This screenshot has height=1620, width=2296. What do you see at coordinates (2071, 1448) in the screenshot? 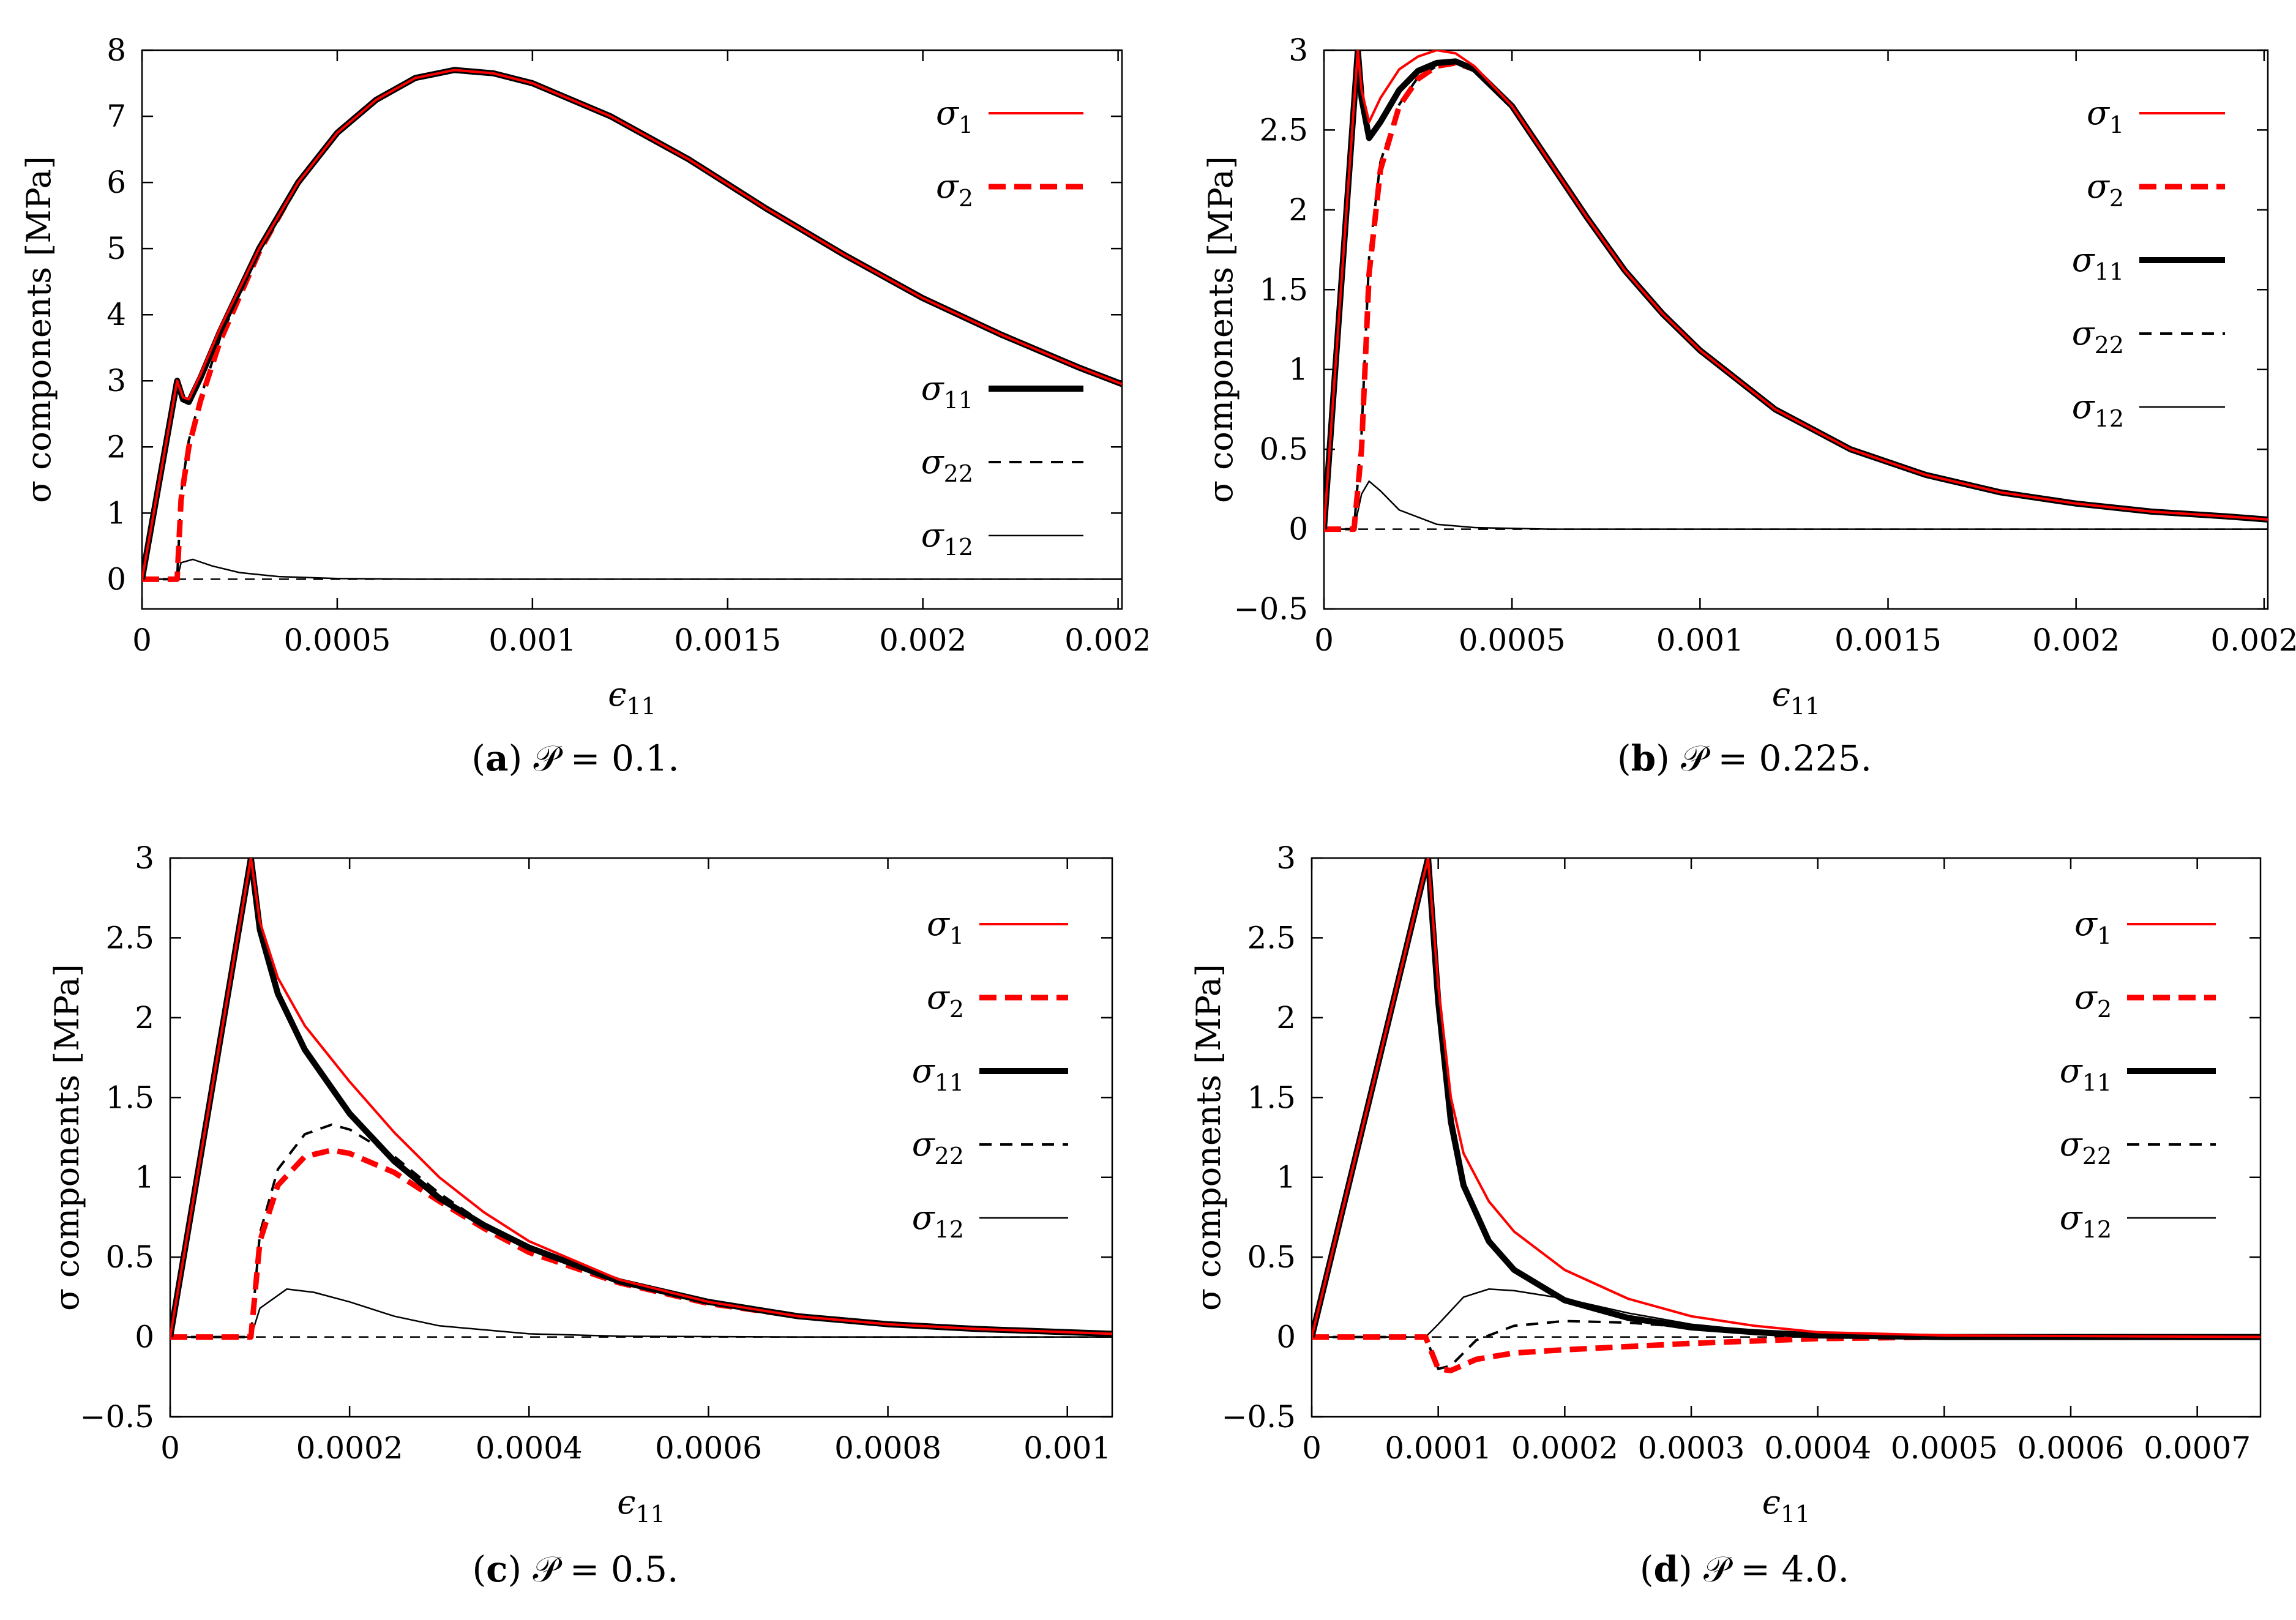
I see `x-tick-label: 0.0006` at bounding box center [2071, 1448].